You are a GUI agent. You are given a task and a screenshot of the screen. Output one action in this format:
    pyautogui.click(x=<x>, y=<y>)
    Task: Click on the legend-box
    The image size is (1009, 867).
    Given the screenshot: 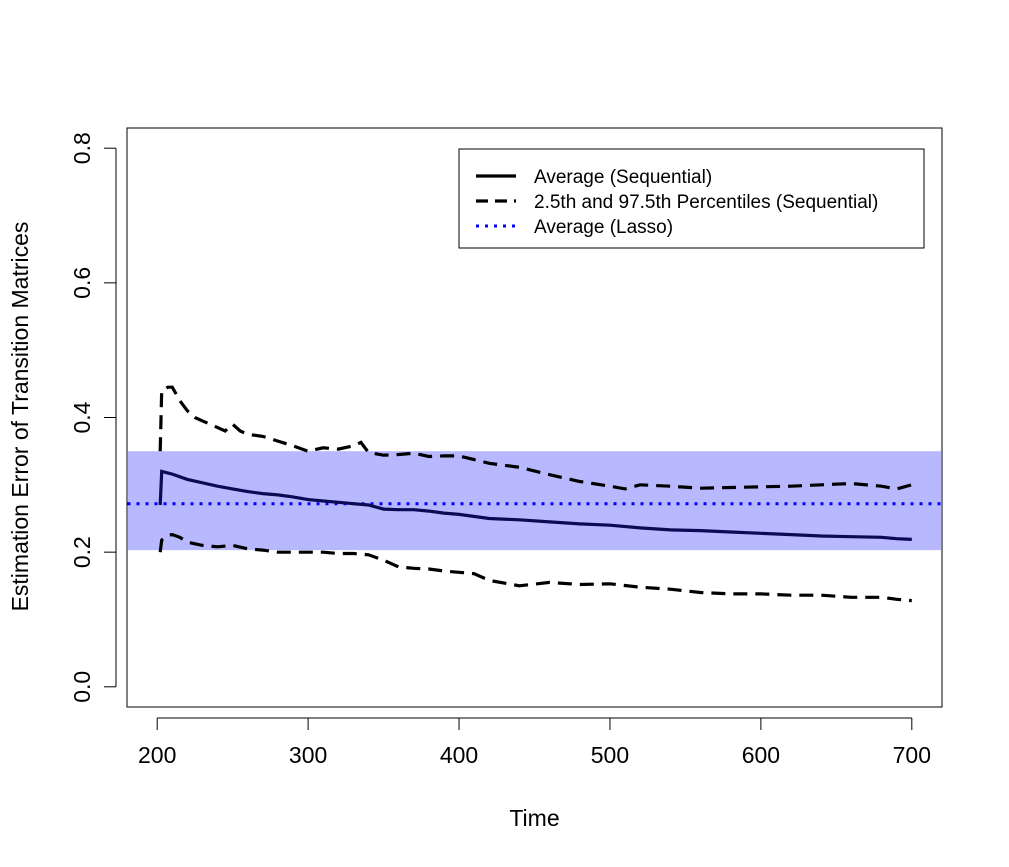 What is the action you would take?
    pyautogui.click(x=691, y=198)
    